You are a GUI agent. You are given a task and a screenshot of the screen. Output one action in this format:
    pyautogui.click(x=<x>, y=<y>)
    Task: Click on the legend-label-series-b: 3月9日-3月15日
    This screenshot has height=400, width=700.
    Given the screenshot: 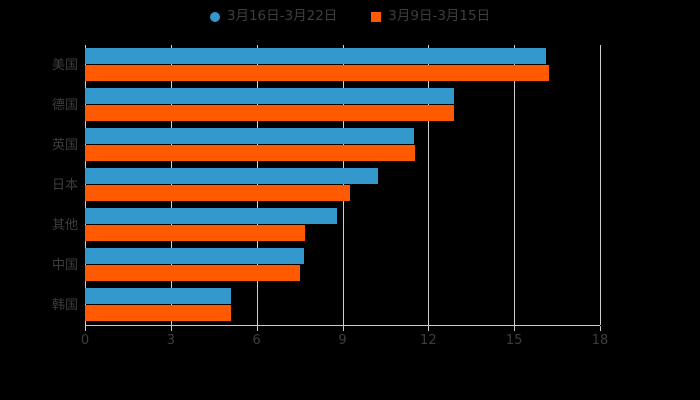 What is the action you would take?
    pyautogui.click(x=439, y=16)
    